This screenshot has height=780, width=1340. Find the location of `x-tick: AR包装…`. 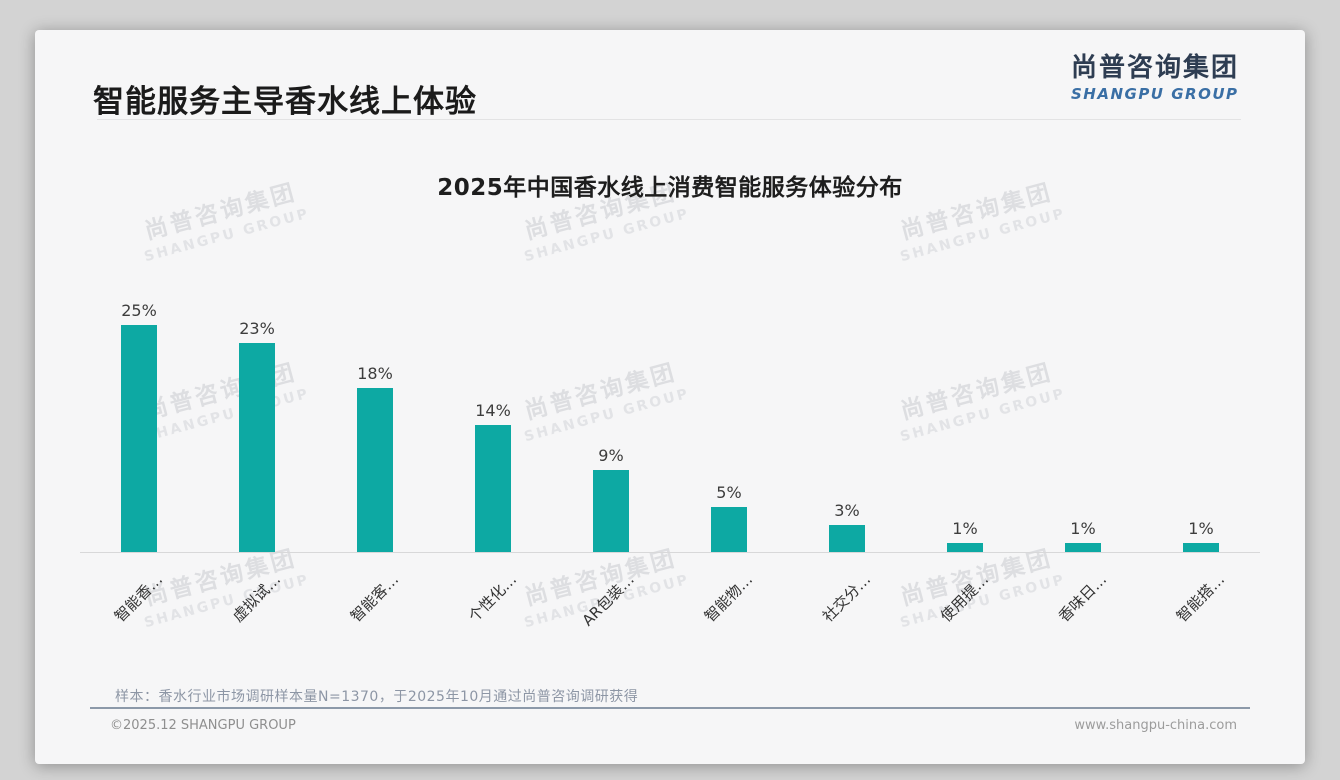

x-tick: AR包装… is located at coordinates (611, 603).